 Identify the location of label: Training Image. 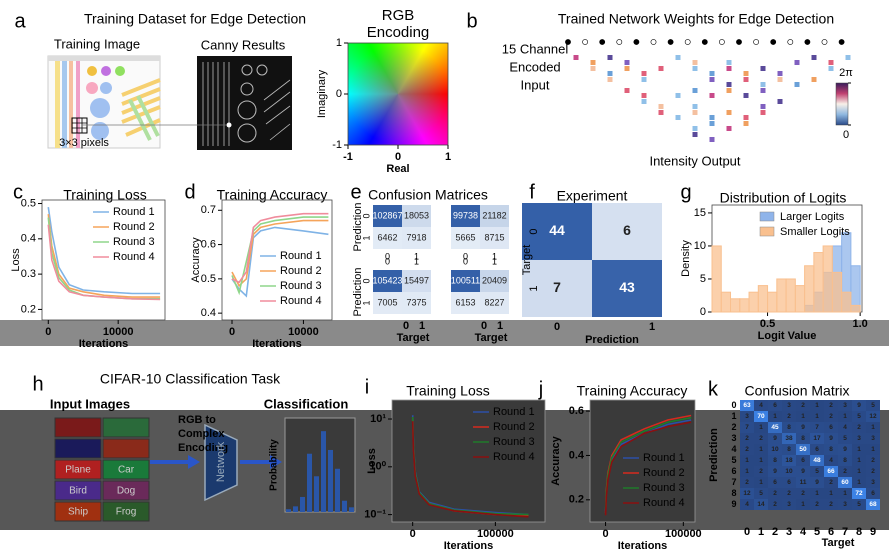
(97, 43).